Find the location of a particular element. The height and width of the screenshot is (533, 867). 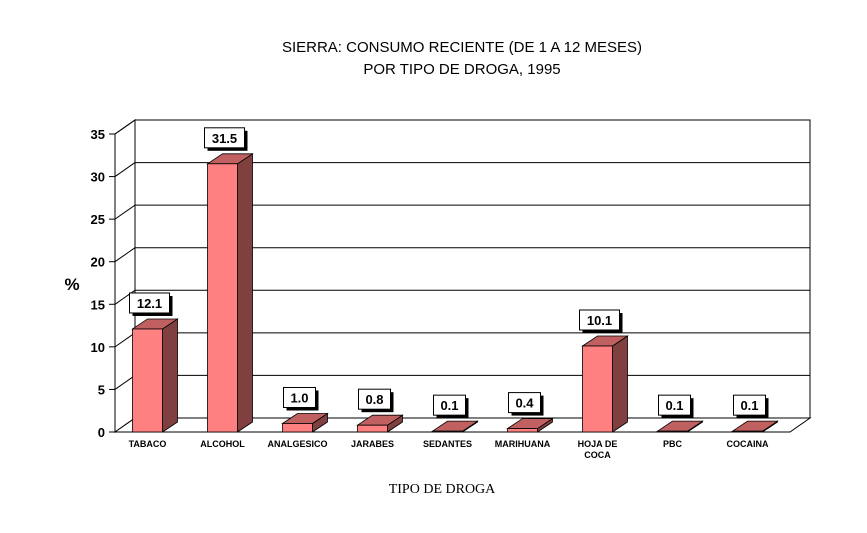

category-label: HOJA DE is located at coordinates (598, 444).